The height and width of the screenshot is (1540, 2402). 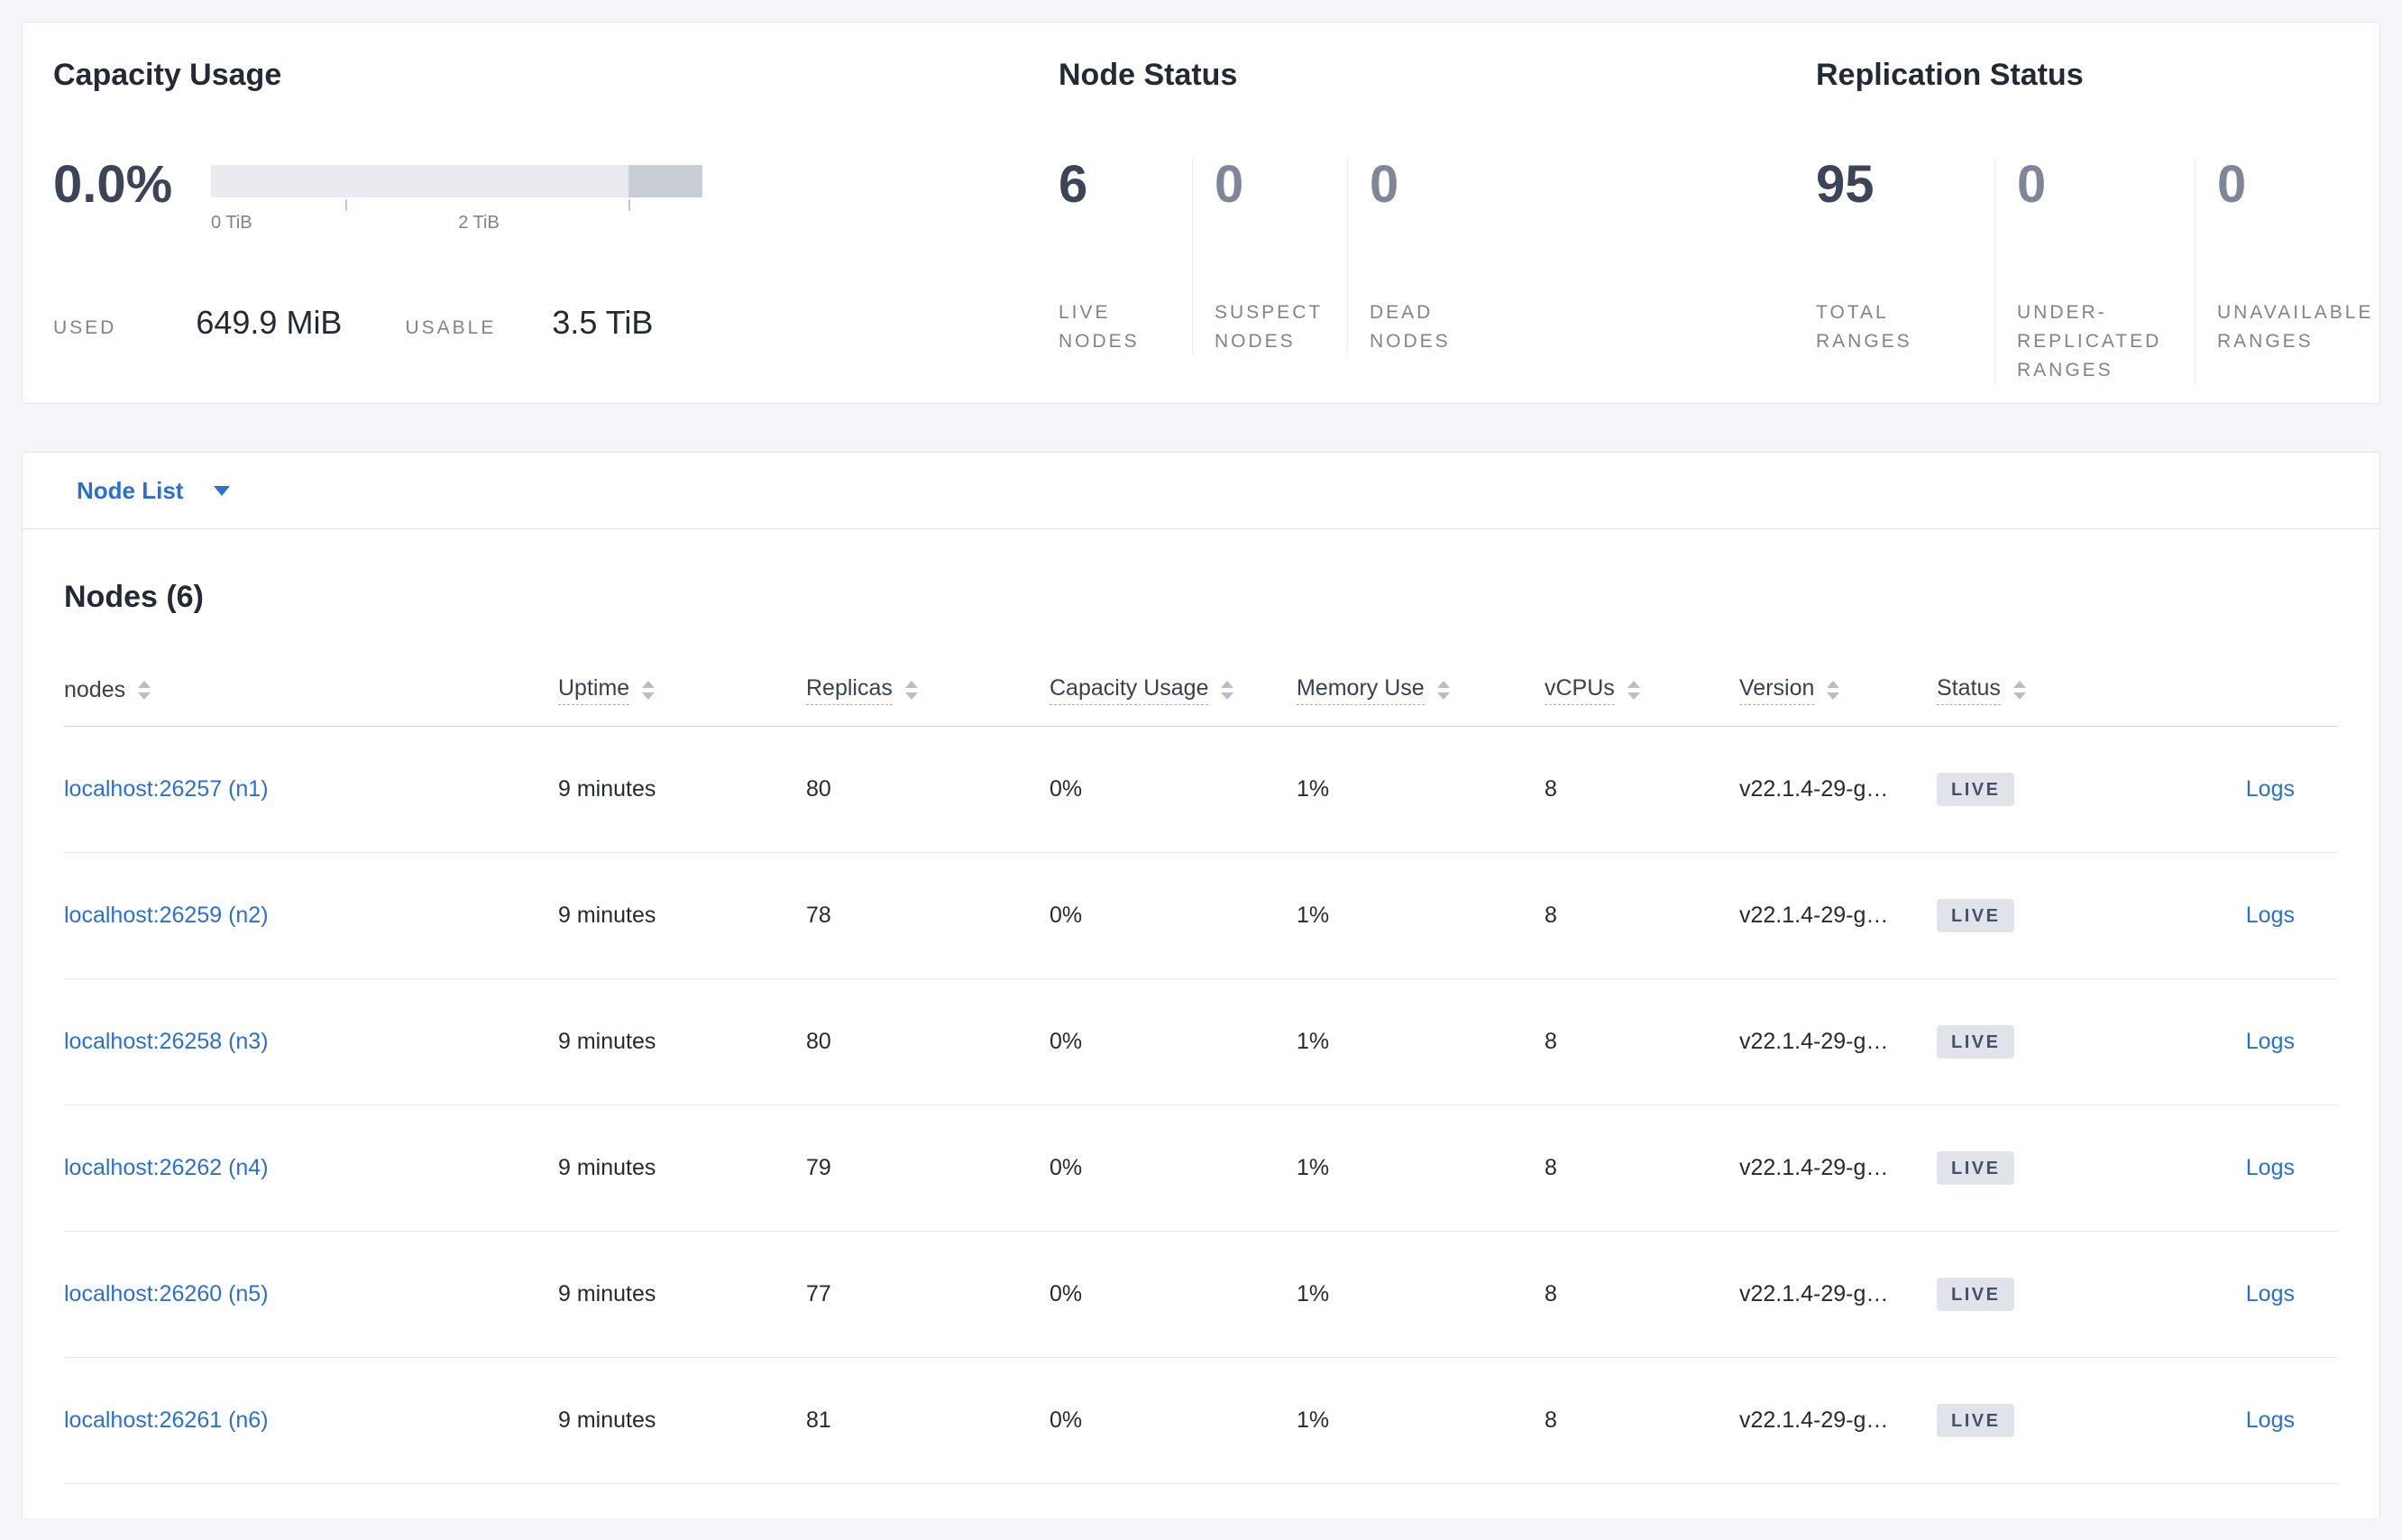 I want to click on chevron-down-icon, so click(x=222, y=490).